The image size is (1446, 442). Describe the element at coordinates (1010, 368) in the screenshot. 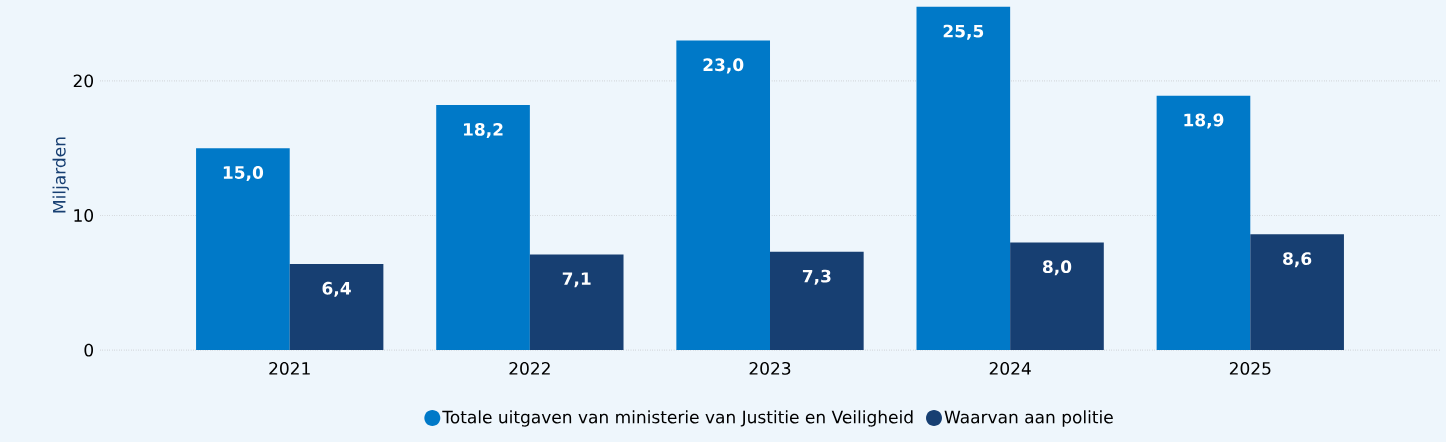

I see `x-tick-label: 2024` at that location.